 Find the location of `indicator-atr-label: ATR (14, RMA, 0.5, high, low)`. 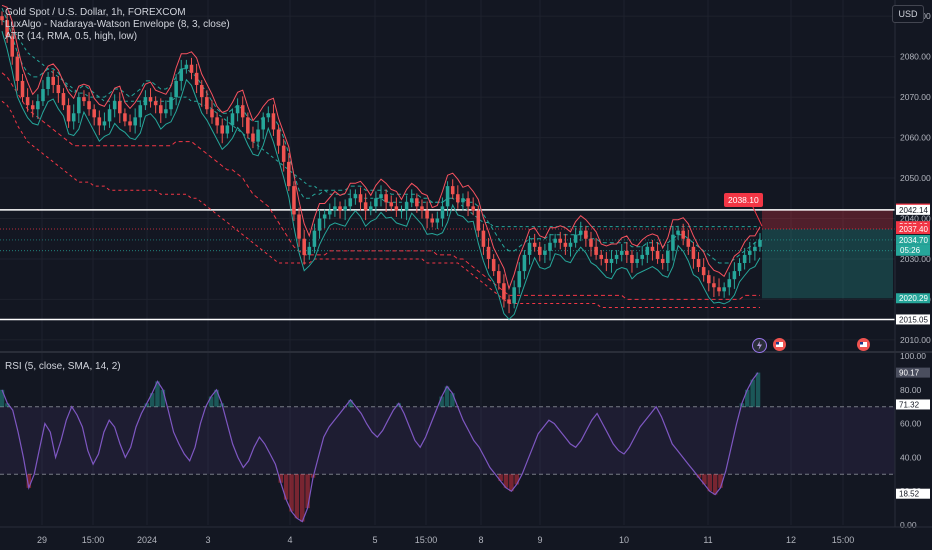

indicator-atr-label: ATR (14, RMA, 0.5, high, low) is located at coordinates (71, 36).